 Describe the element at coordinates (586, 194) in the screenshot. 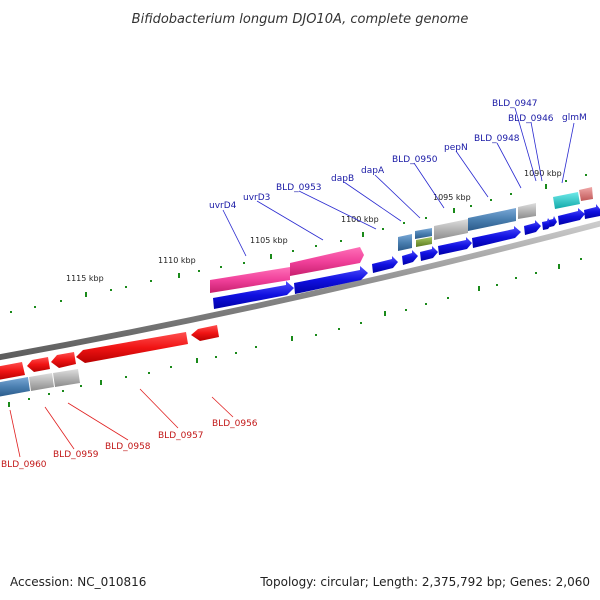

I see `feature-salmon` at that location.